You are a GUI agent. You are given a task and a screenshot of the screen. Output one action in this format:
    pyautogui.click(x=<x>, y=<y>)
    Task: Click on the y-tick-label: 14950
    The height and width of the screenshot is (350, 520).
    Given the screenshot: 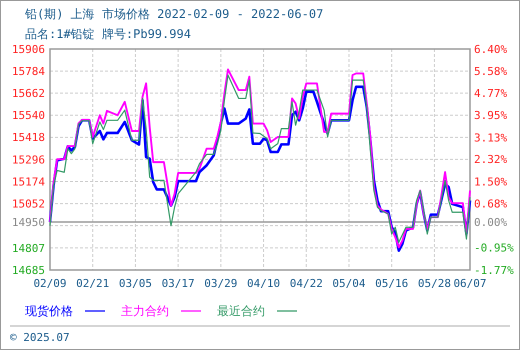 What is the action you would take?
    pyautogui.click(x=28, y=222)
    